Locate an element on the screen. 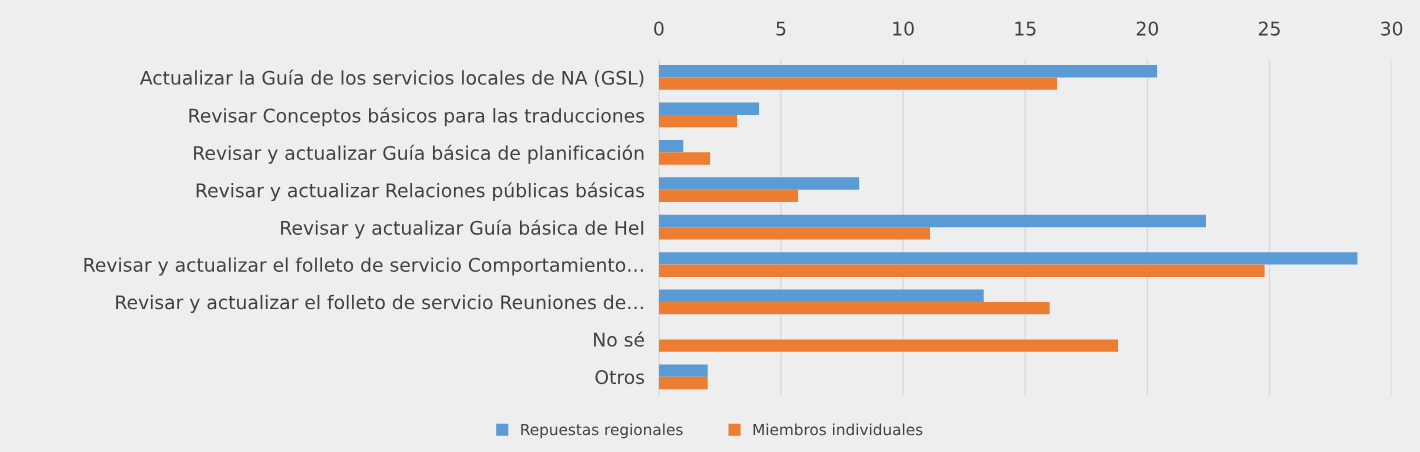 This screenshot has width=1420, height=452. y-tick-label: Revisar Conceptos básicos para las traducciones is located at coordinates (417, 117).